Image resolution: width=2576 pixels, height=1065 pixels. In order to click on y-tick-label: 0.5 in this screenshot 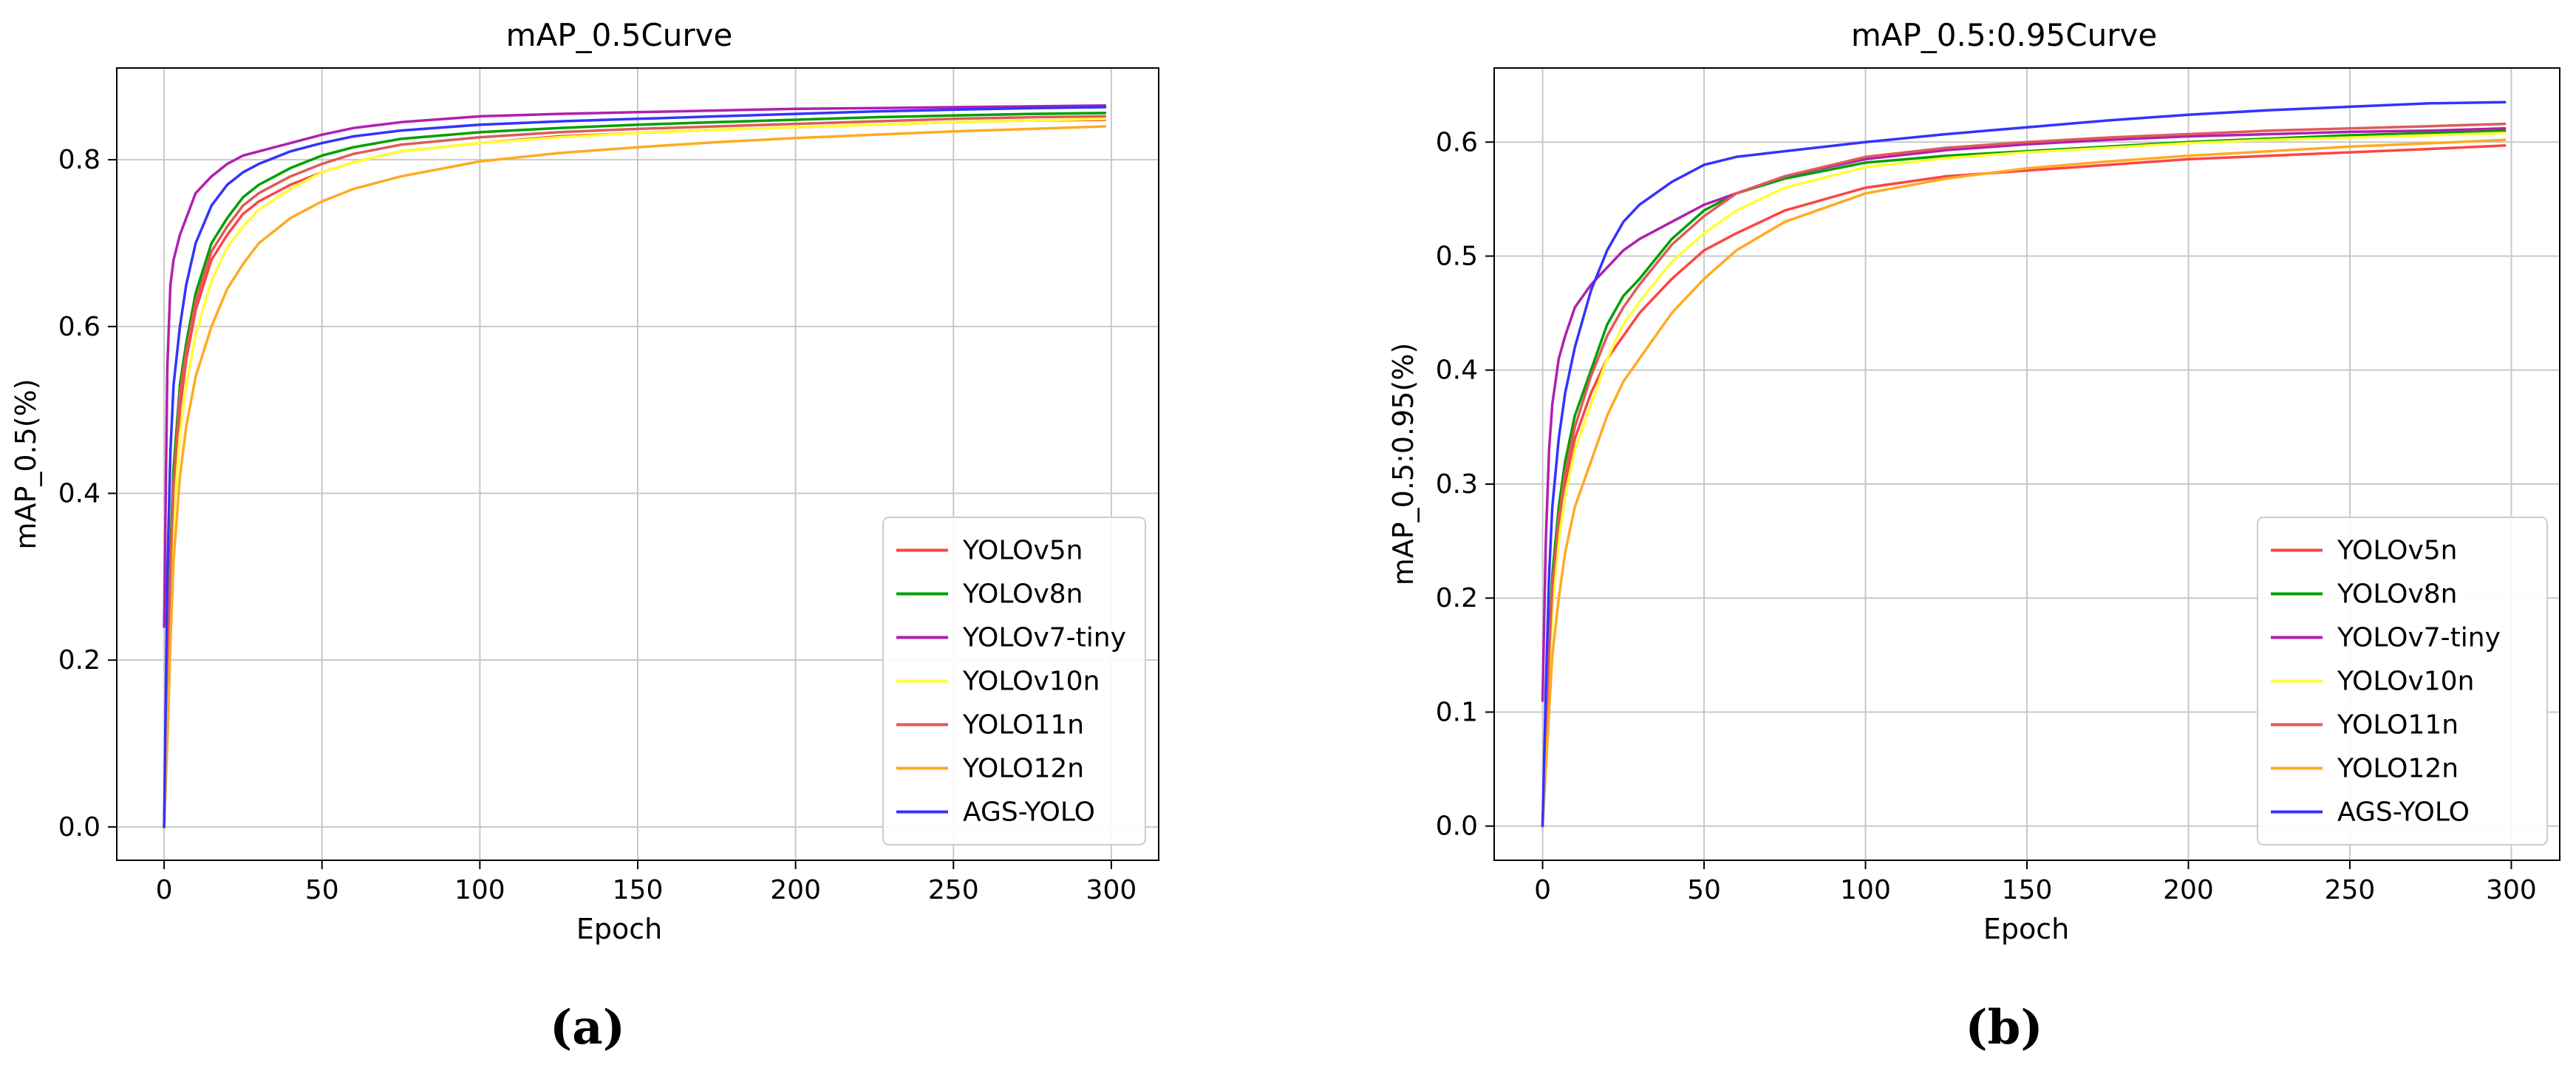, I will do `click(1457, 257)`.